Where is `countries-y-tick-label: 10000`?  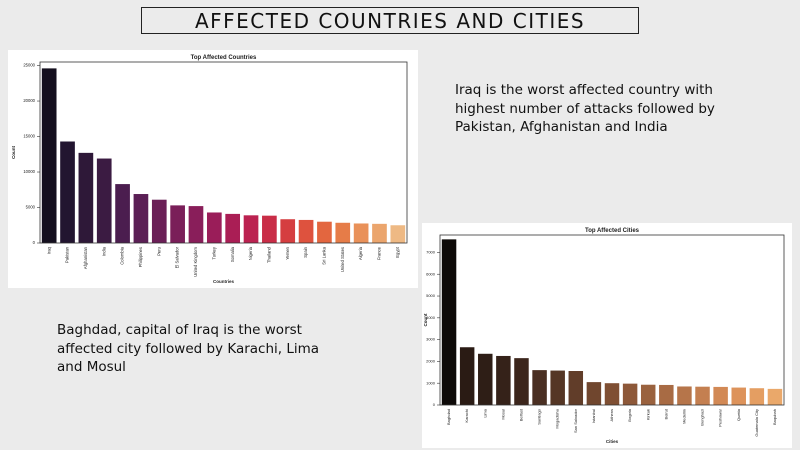 countries-y-tick-label: 10000 is located at coordinates (29, 171).